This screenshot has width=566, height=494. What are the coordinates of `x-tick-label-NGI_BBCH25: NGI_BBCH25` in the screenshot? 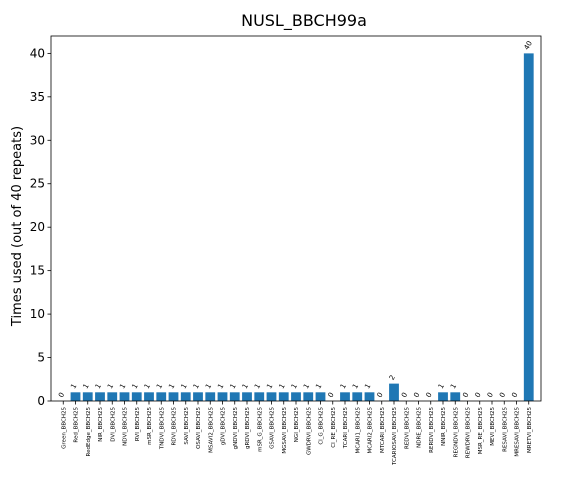 It's located at (297, 425).